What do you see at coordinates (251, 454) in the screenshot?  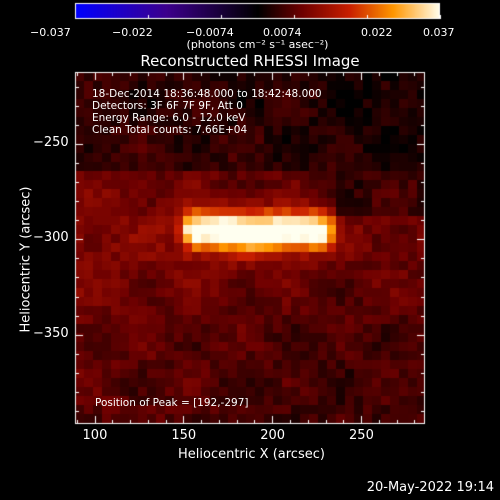 I see `x-axis-label: Heliocentric X (arcsec)` at bounding box center [251, 454].